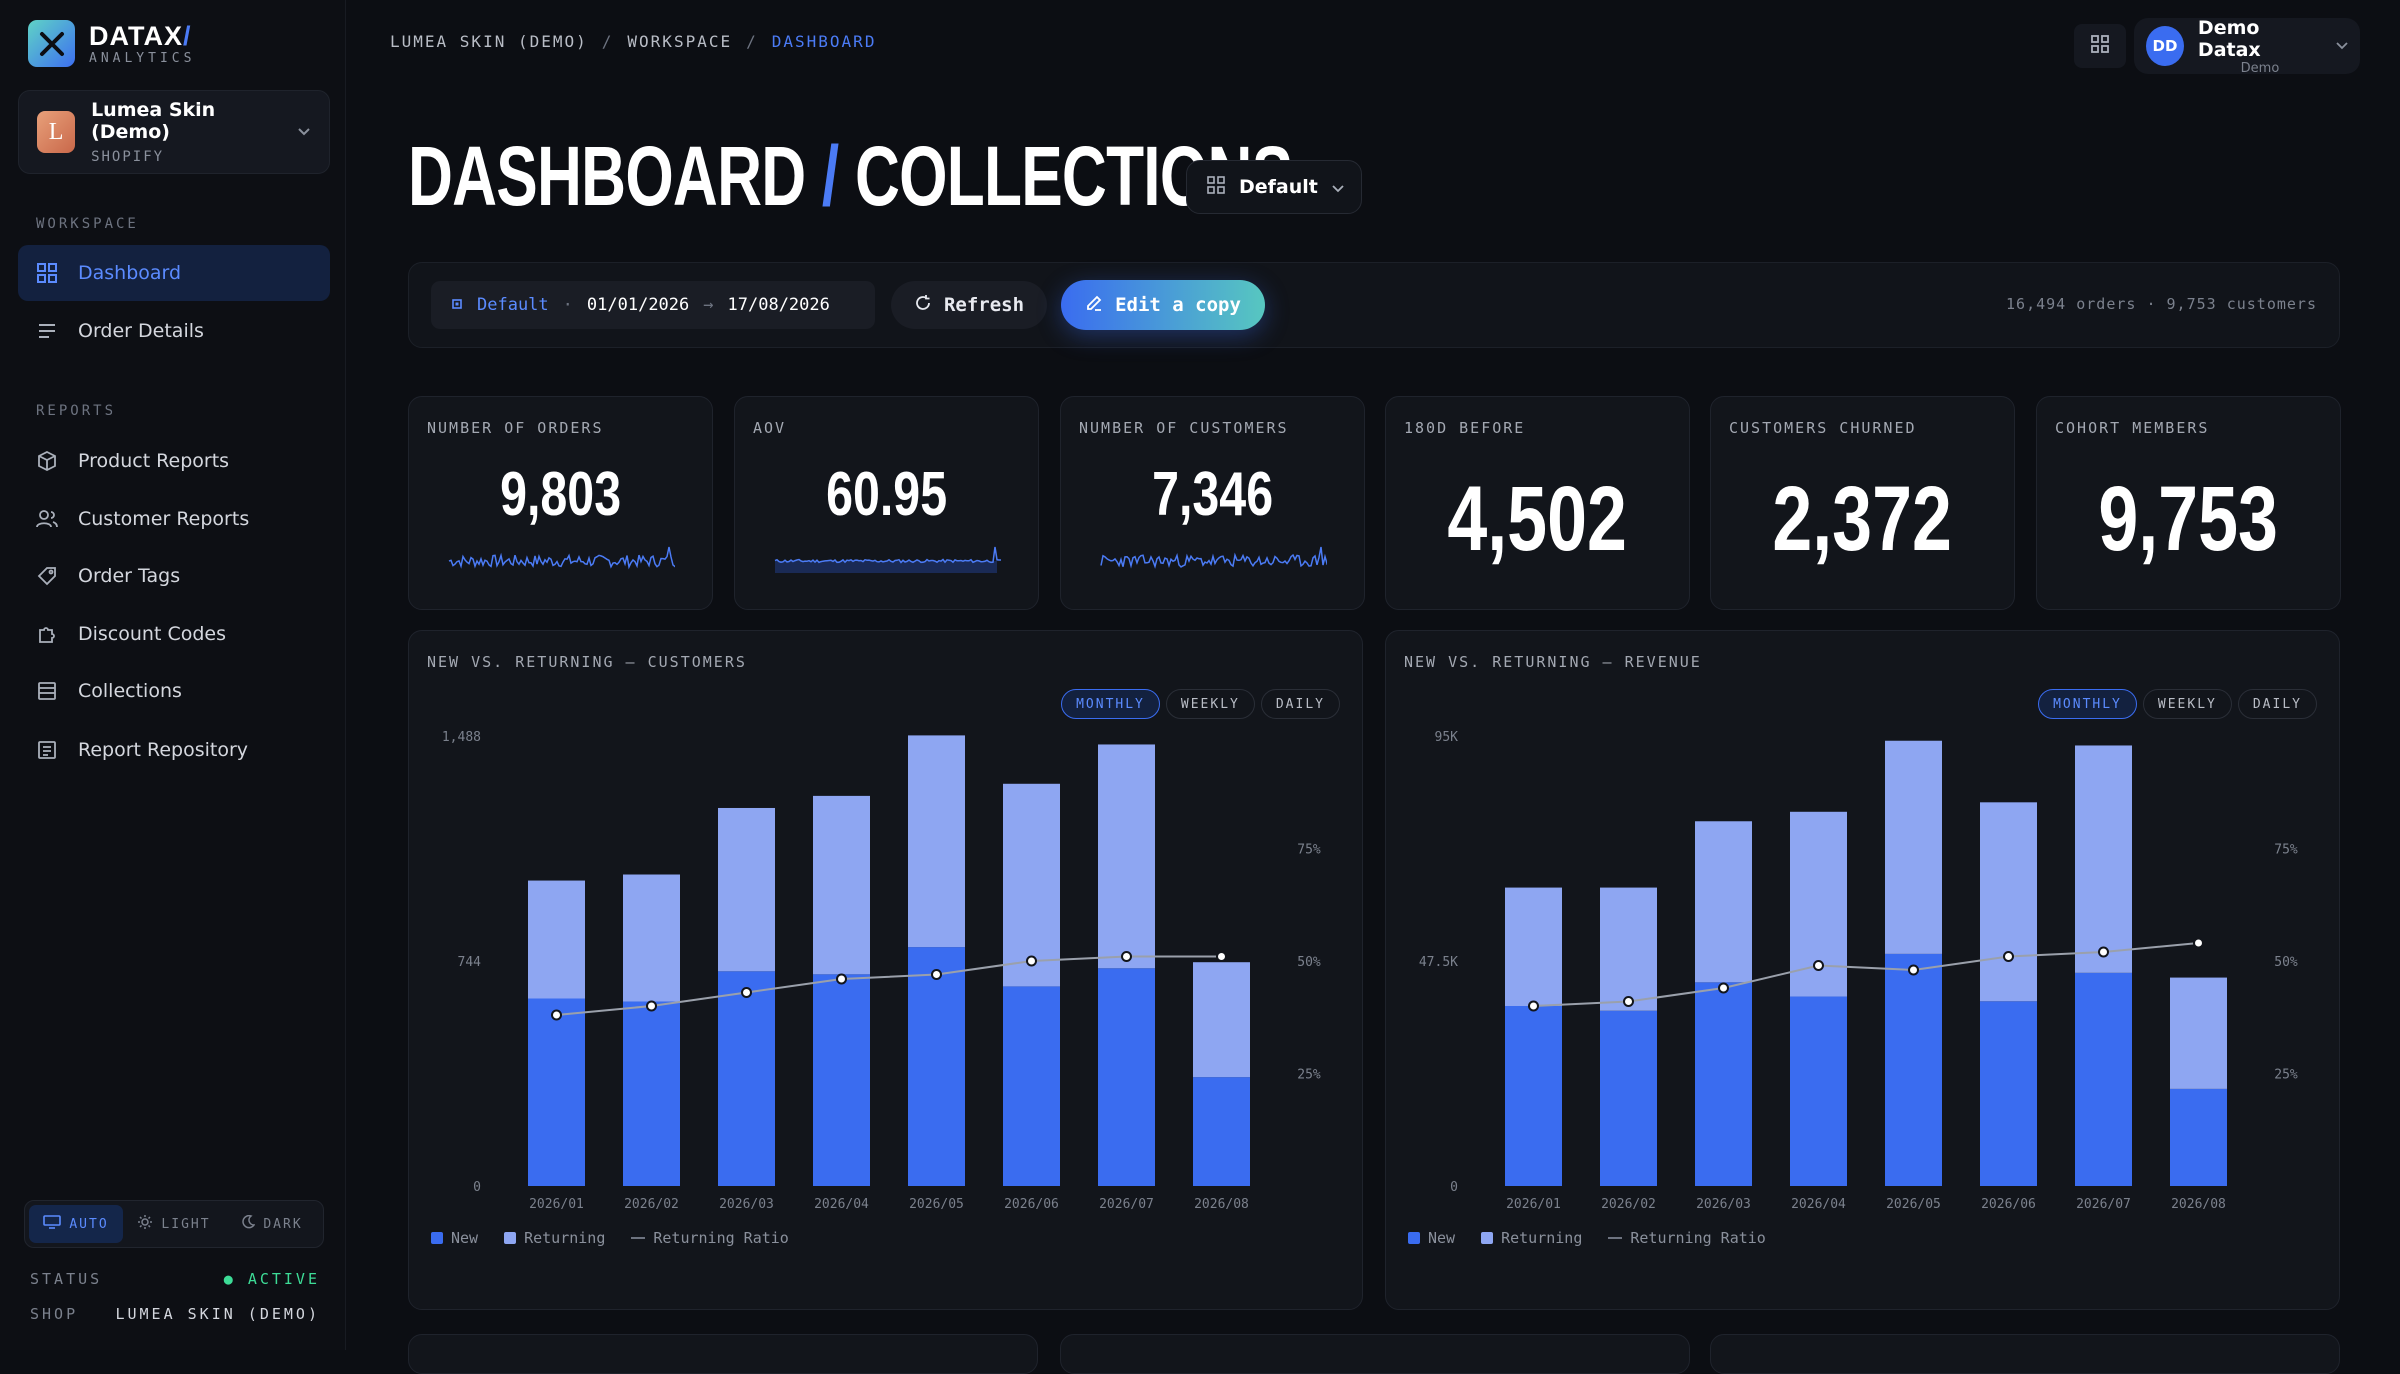  I want to click on edit-copy-button: Edit a copy, so click(1163, 305).